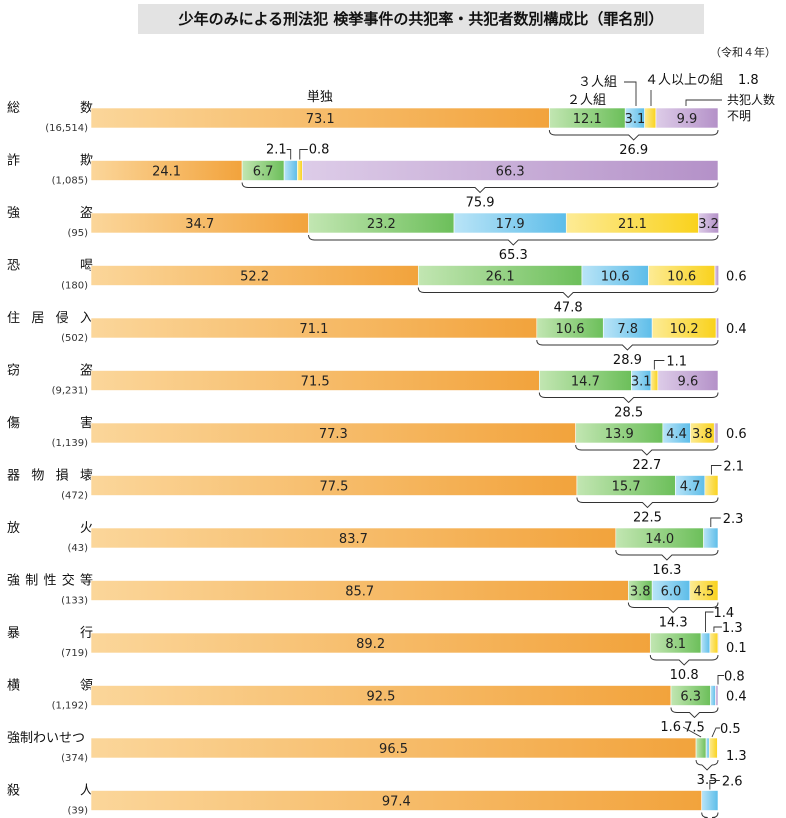 The height and width of the screenshot is (818, 786). Describe the element at coordinates (587, 119) in the screenshot. I see `bar-value-label: 12.1` at that location.